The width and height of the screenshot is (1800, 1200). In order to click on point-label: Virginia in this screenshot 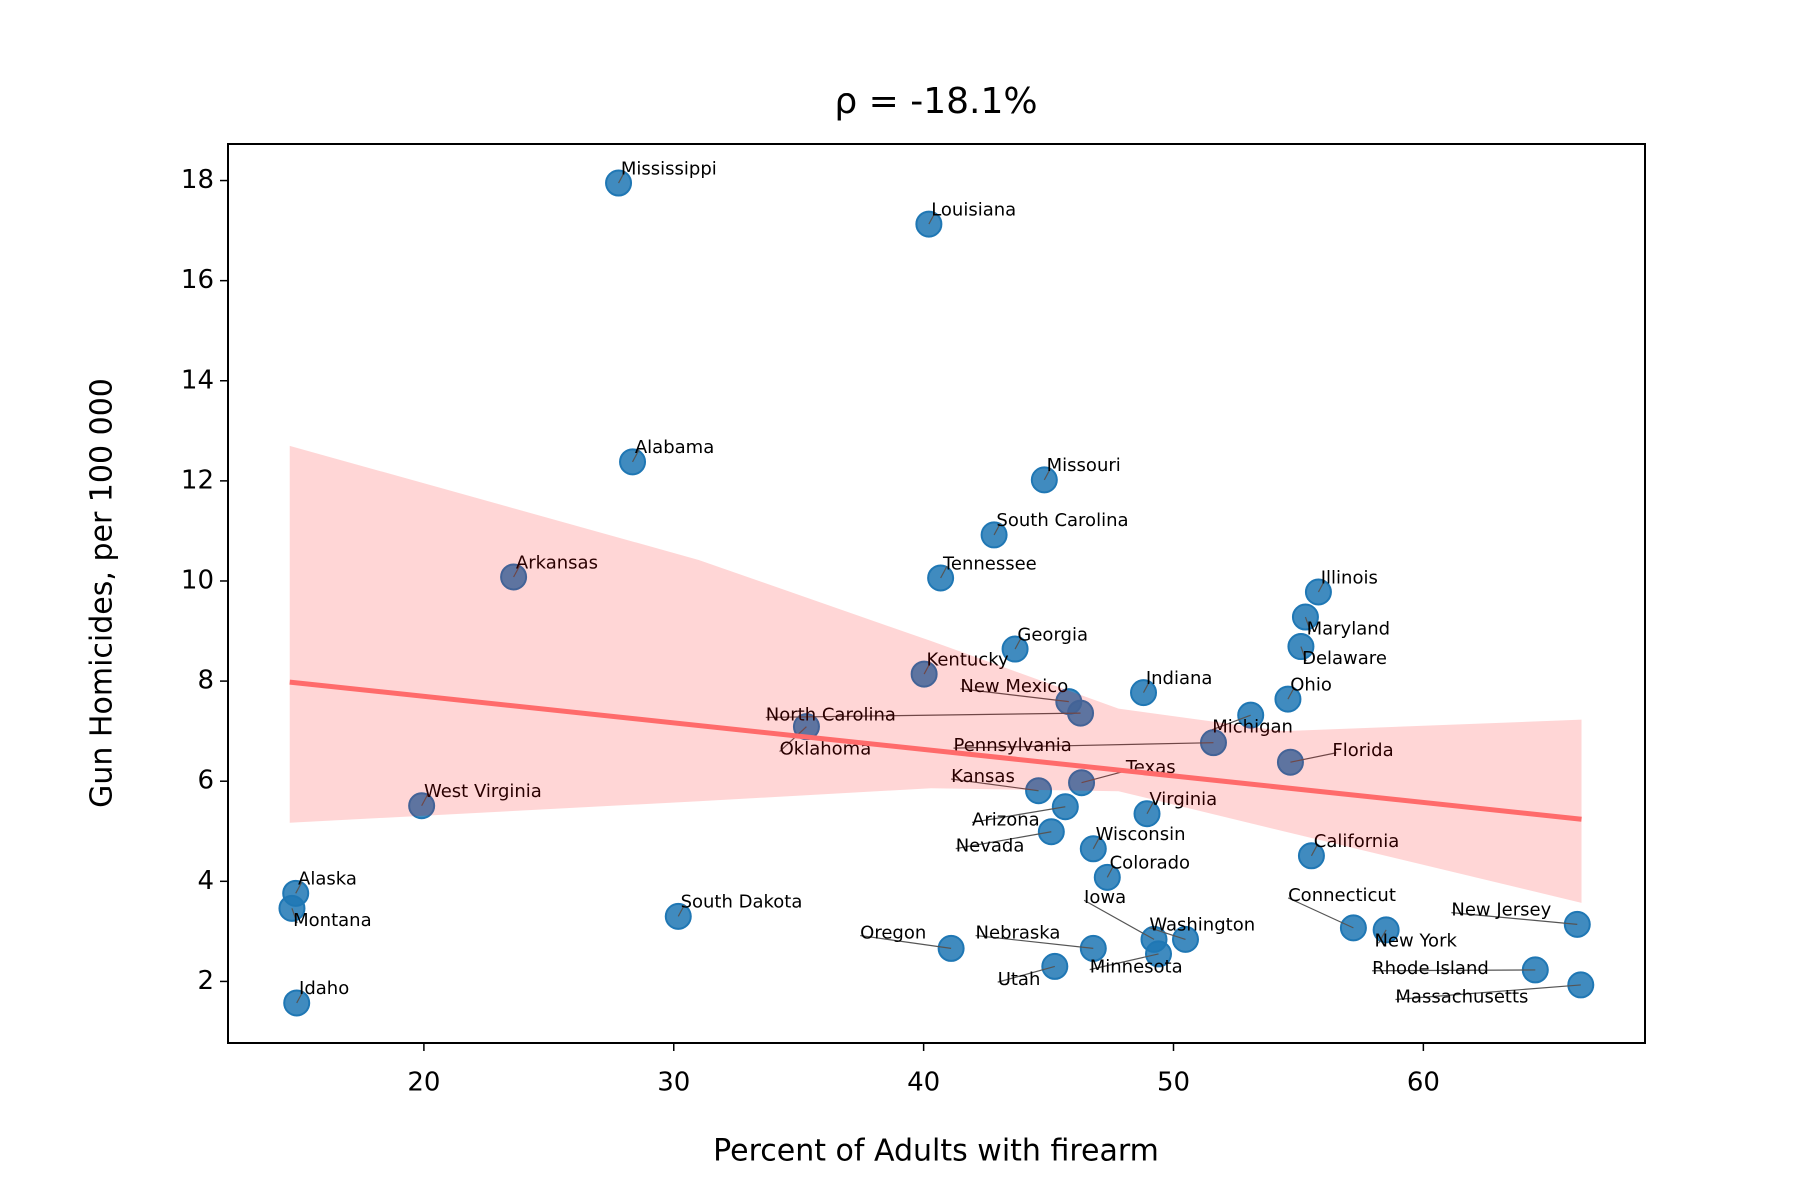, I will do `click(1183, 799)`.